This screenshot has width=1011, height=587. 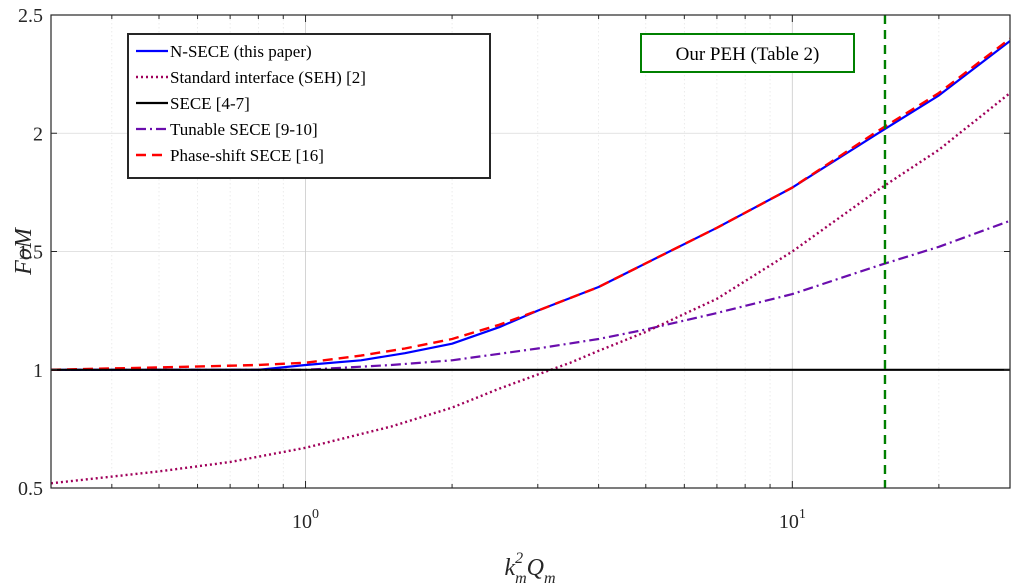 What do you see at coordinates (247, 155) in the screenshot?
I see `legend-entry: Phase-shift SECE [16]` at bounding box center [247, 155].